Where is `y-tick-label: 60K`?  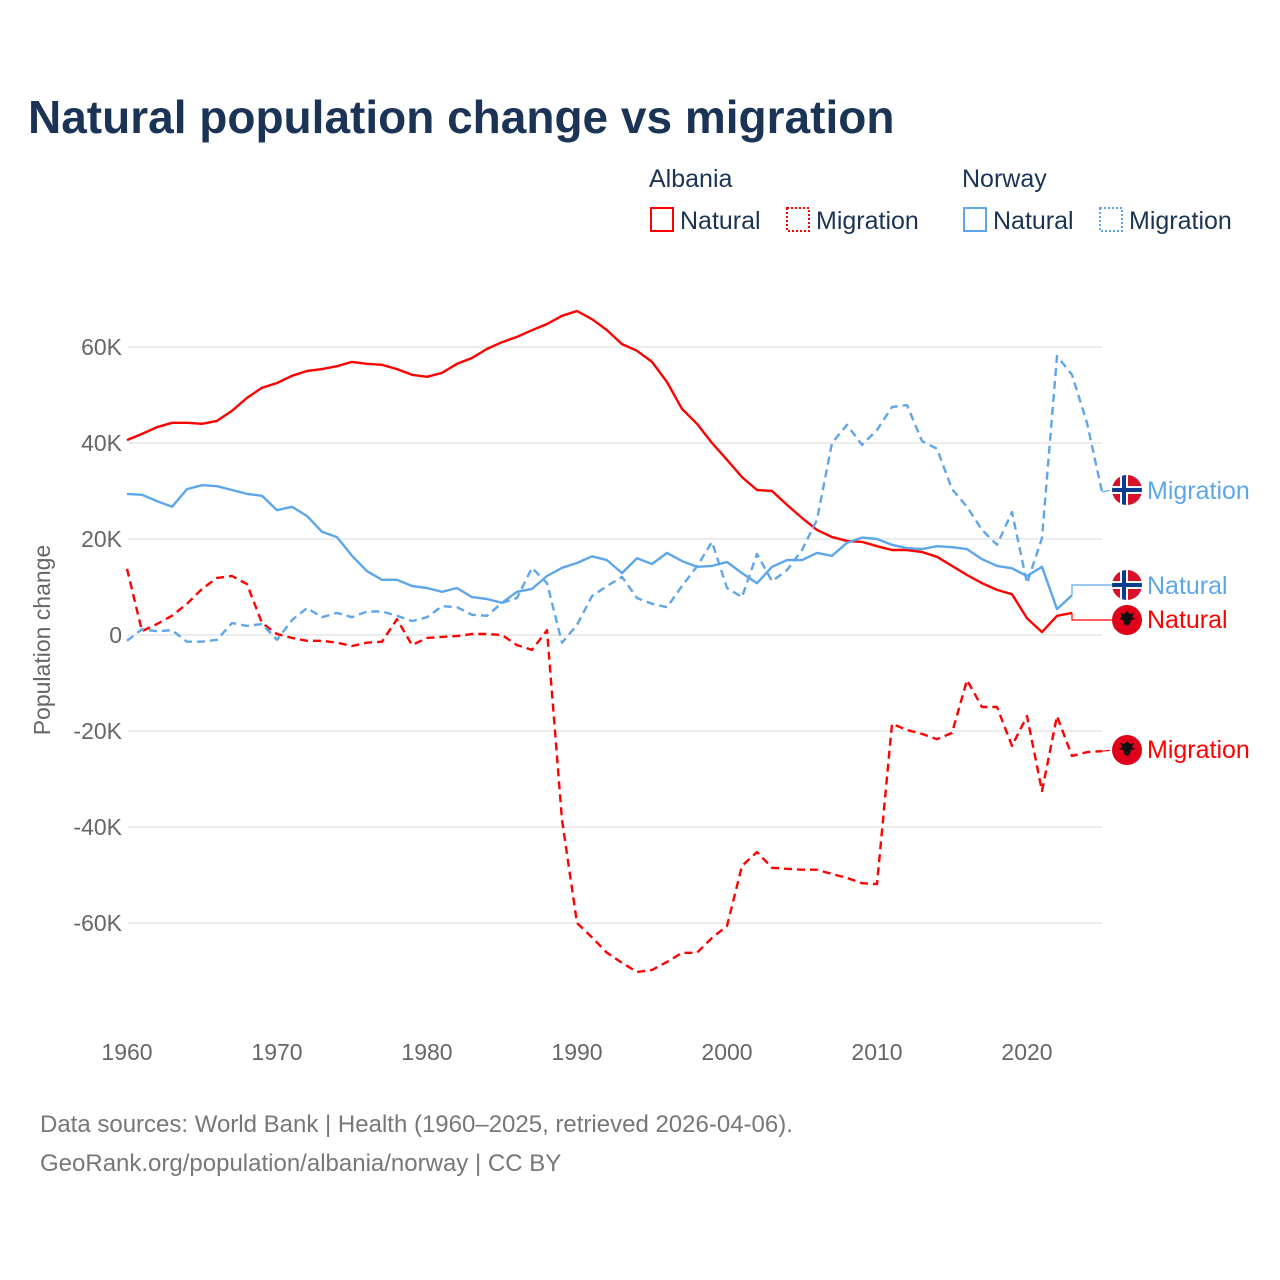
y-tick-label: 60K is located at coordinates (102, 347).